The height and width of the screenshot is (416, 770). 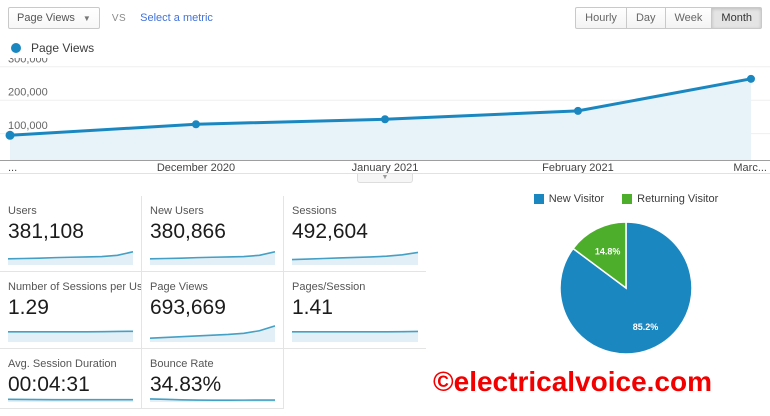 What do you see at coordinates (63, 48) in the screenshot?
I see `timeline-legend-label: Page Views` at bounding box center [63, 48].